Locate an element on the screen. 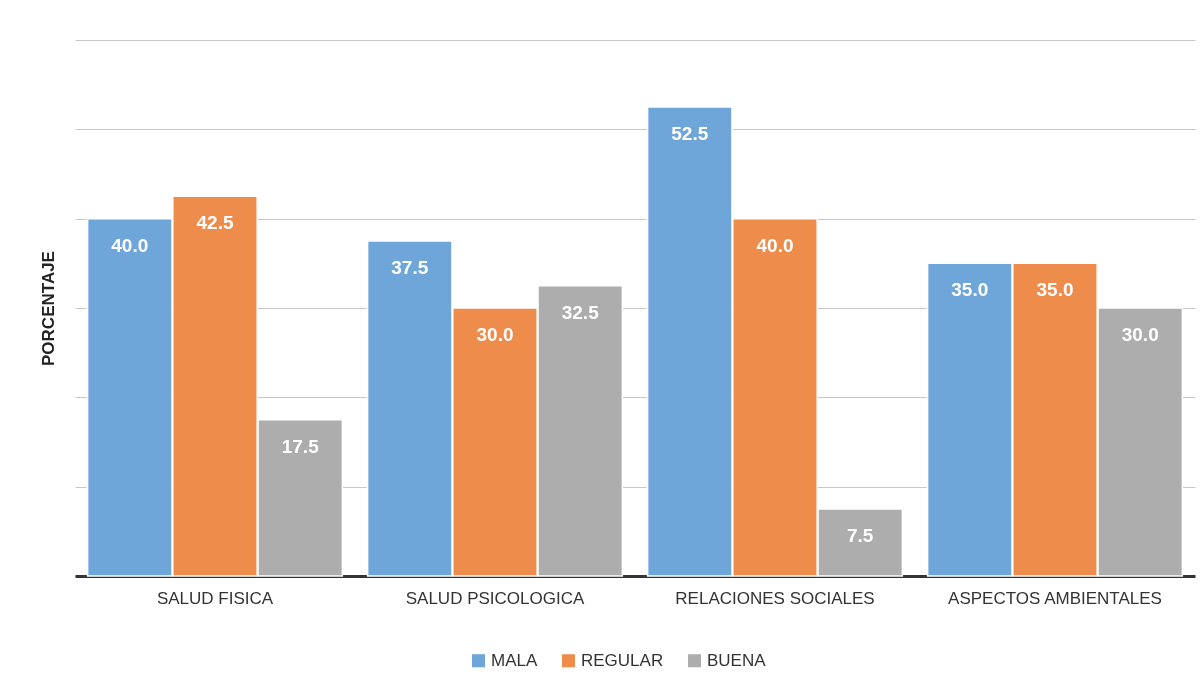 This screenshot has height=693, width=1203. data-label: 52.5 is located at coordinates (690, 133).